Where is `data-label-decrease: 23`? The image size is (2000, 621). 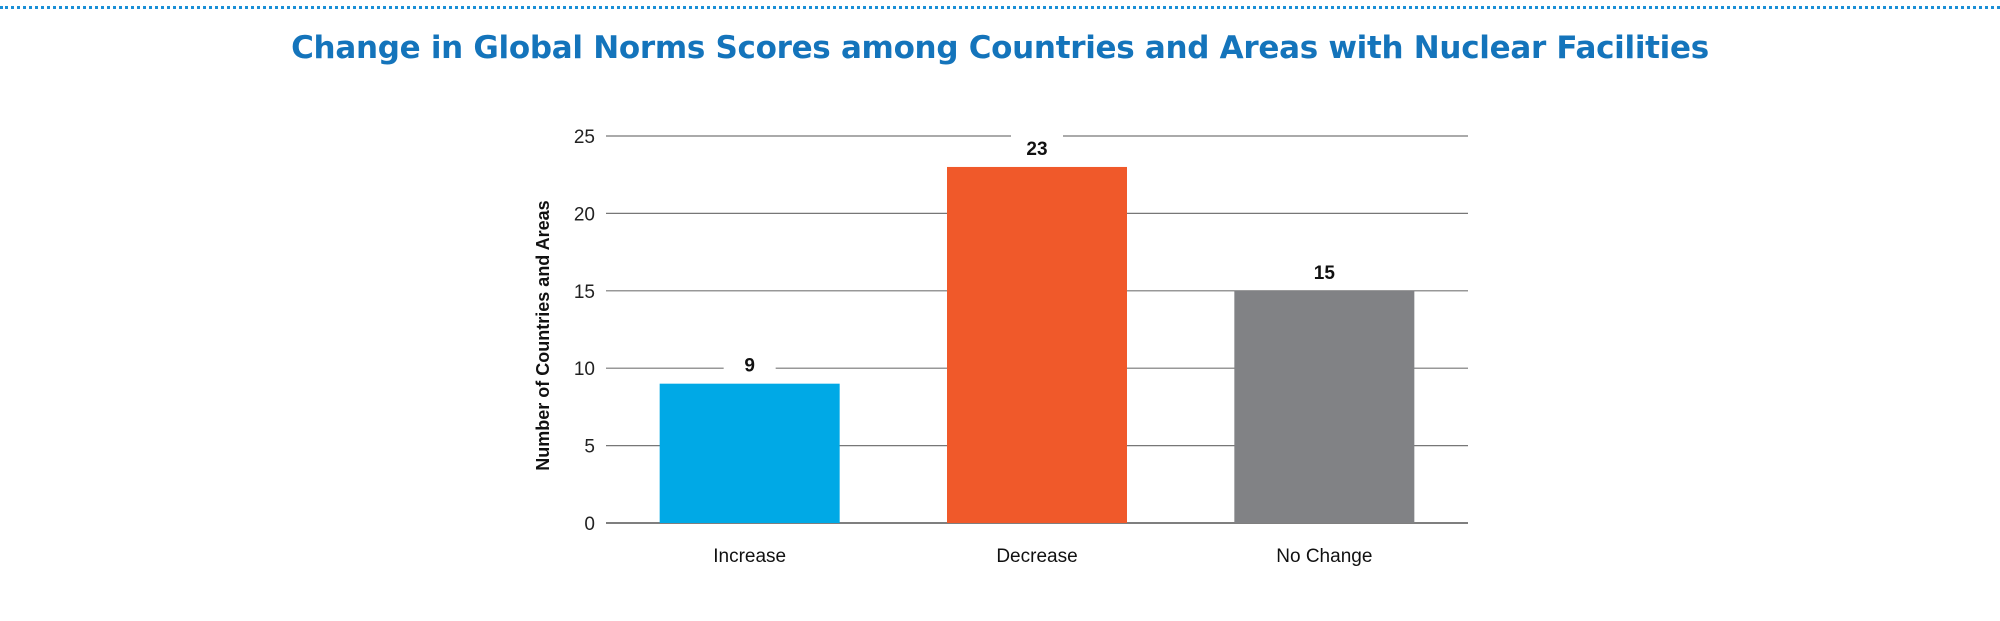
data-label-decrease: 23 is located at coordinates (1036, 149).